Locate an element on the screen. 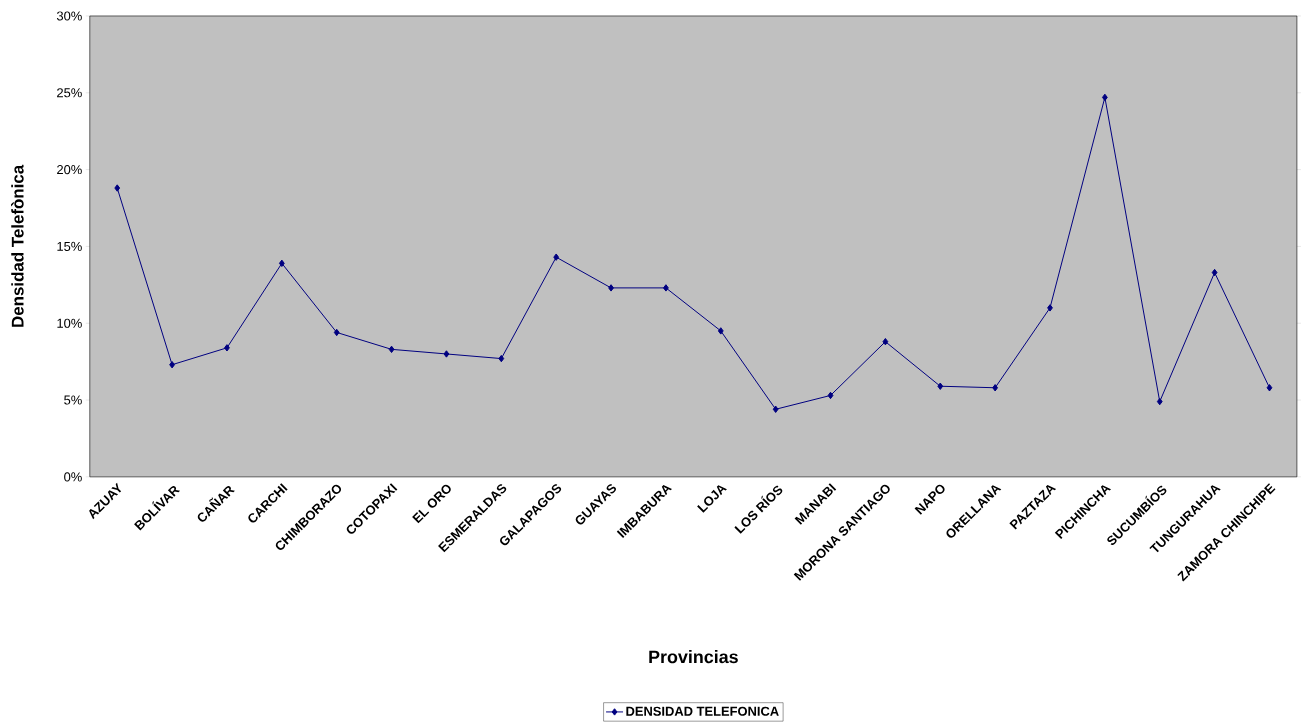 This screenshot has height=726, width=1301. y-tick-label: 10% is located at coordinates (69, 323).